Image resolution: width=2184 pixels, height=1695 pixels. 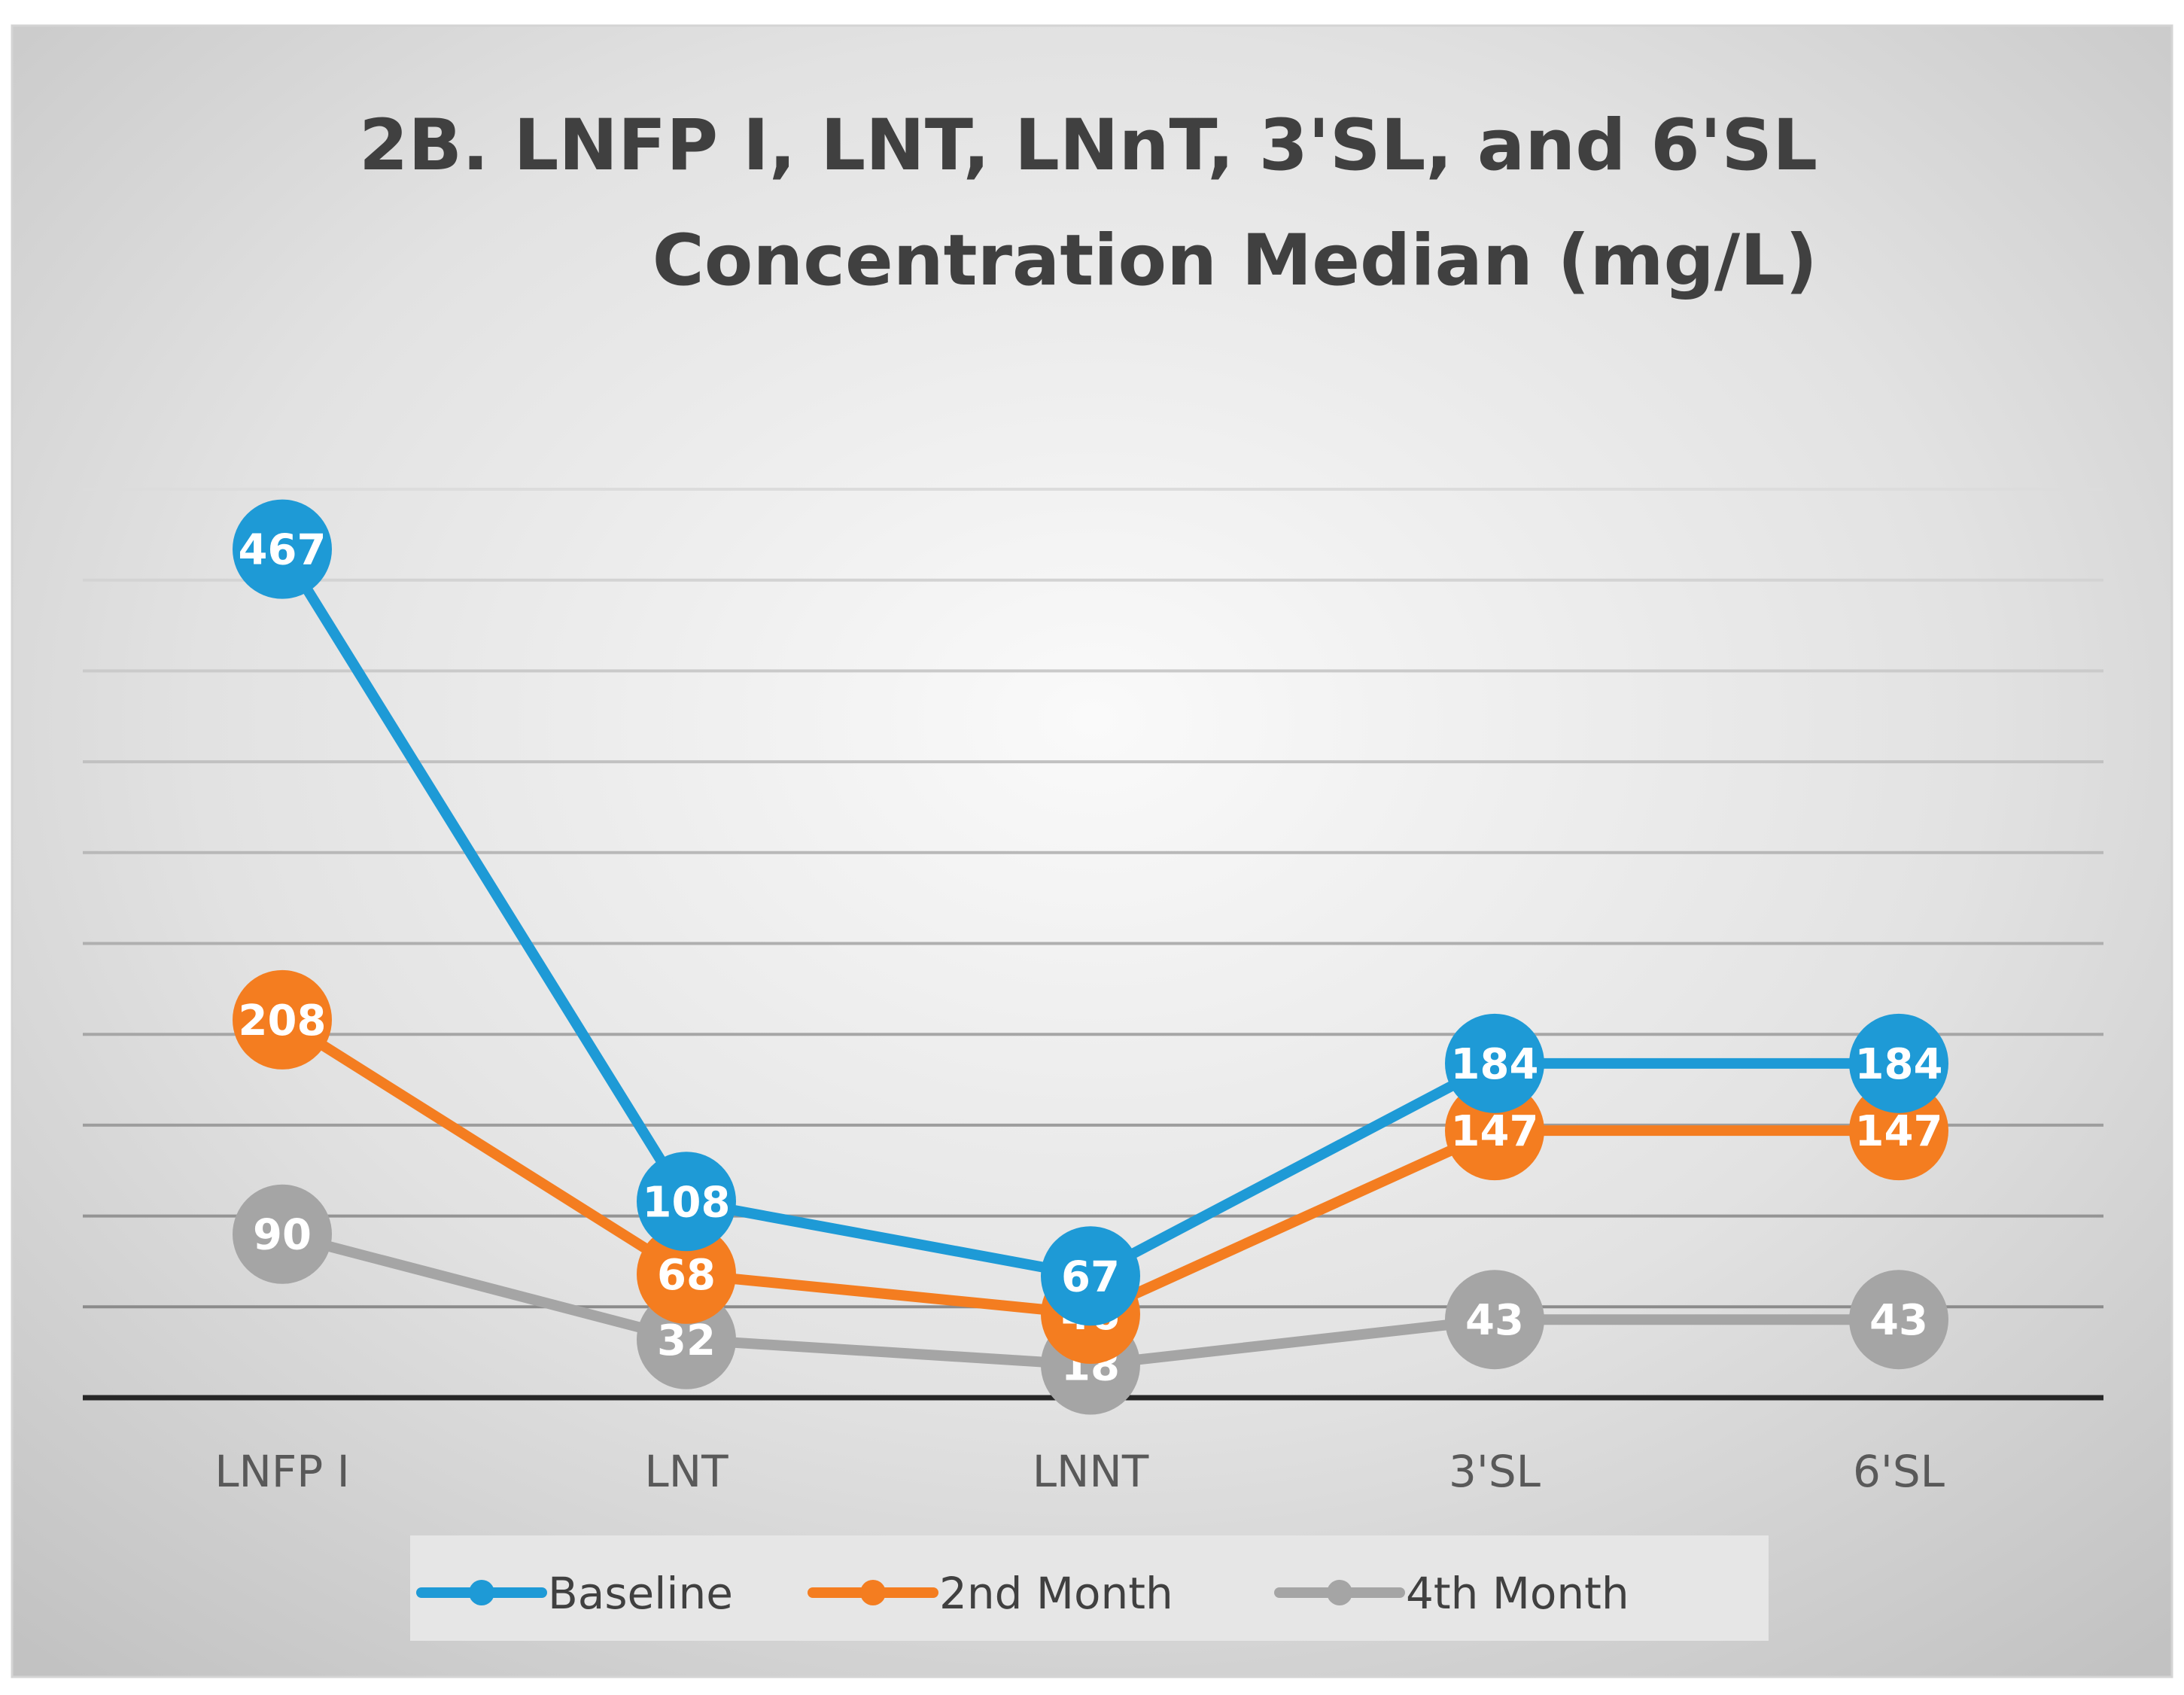 What do you see at coordinates (1056, 1593) in the screenshot?
I see `legend-label-2nd-month: 2nd Month` at bounding box center [1056, 1593].